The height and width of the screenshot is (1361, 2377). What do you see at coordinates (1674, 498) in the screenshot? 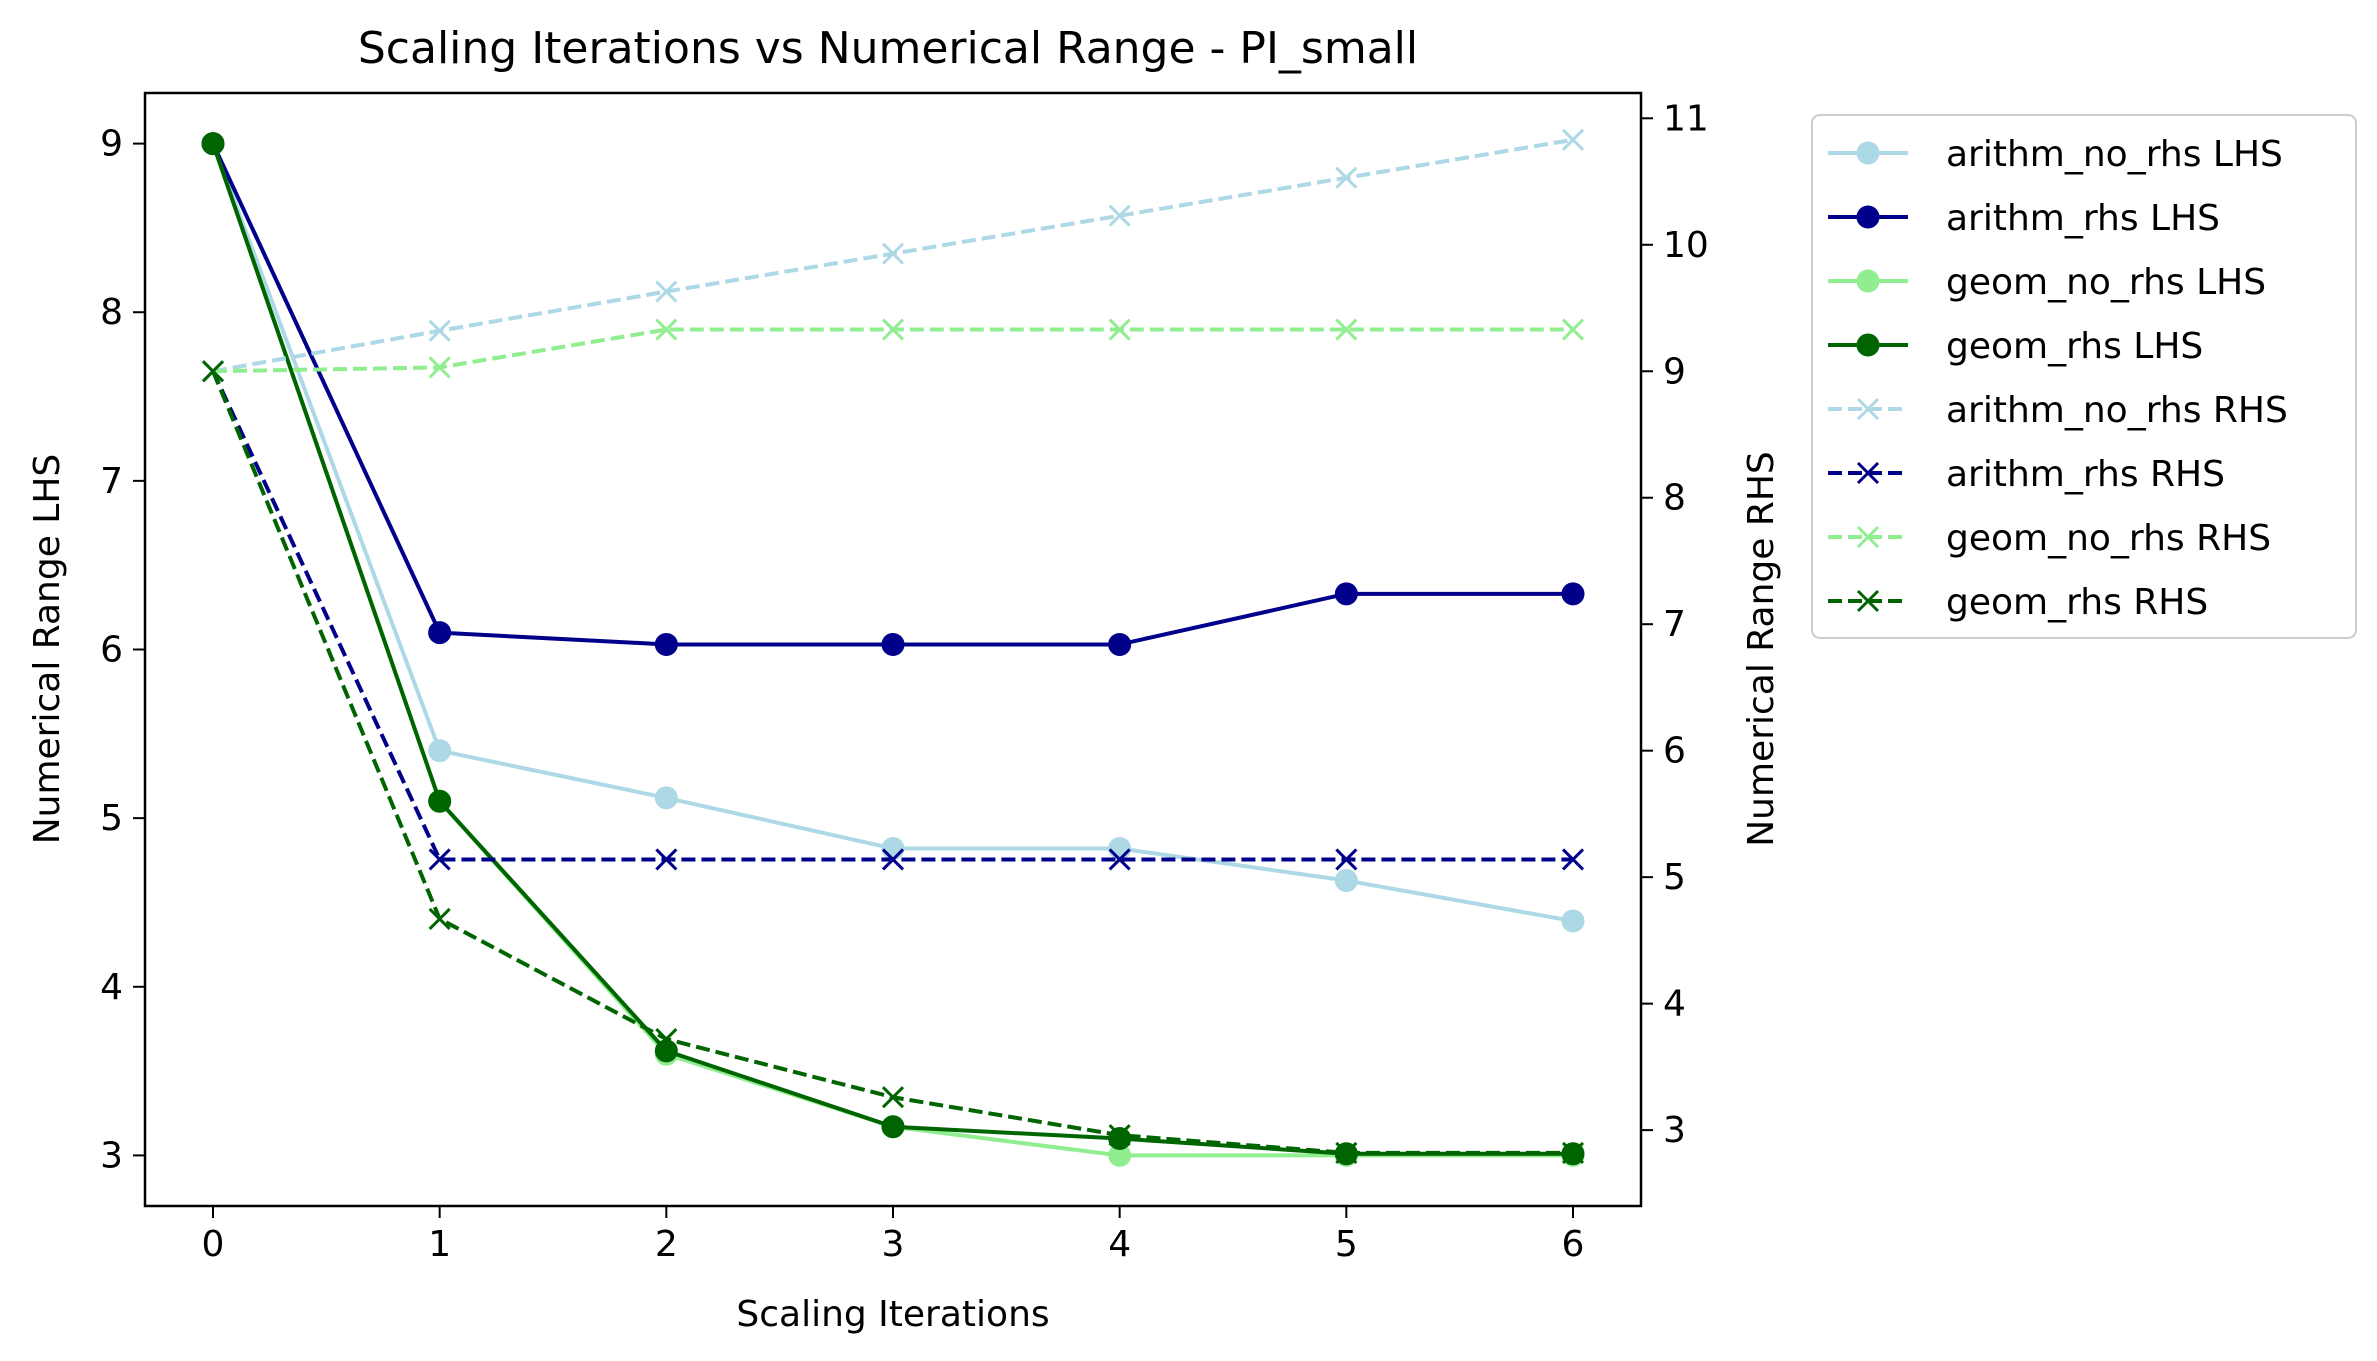
I see `y-right-tick-label: 8` at bounding box center [1674, 498].